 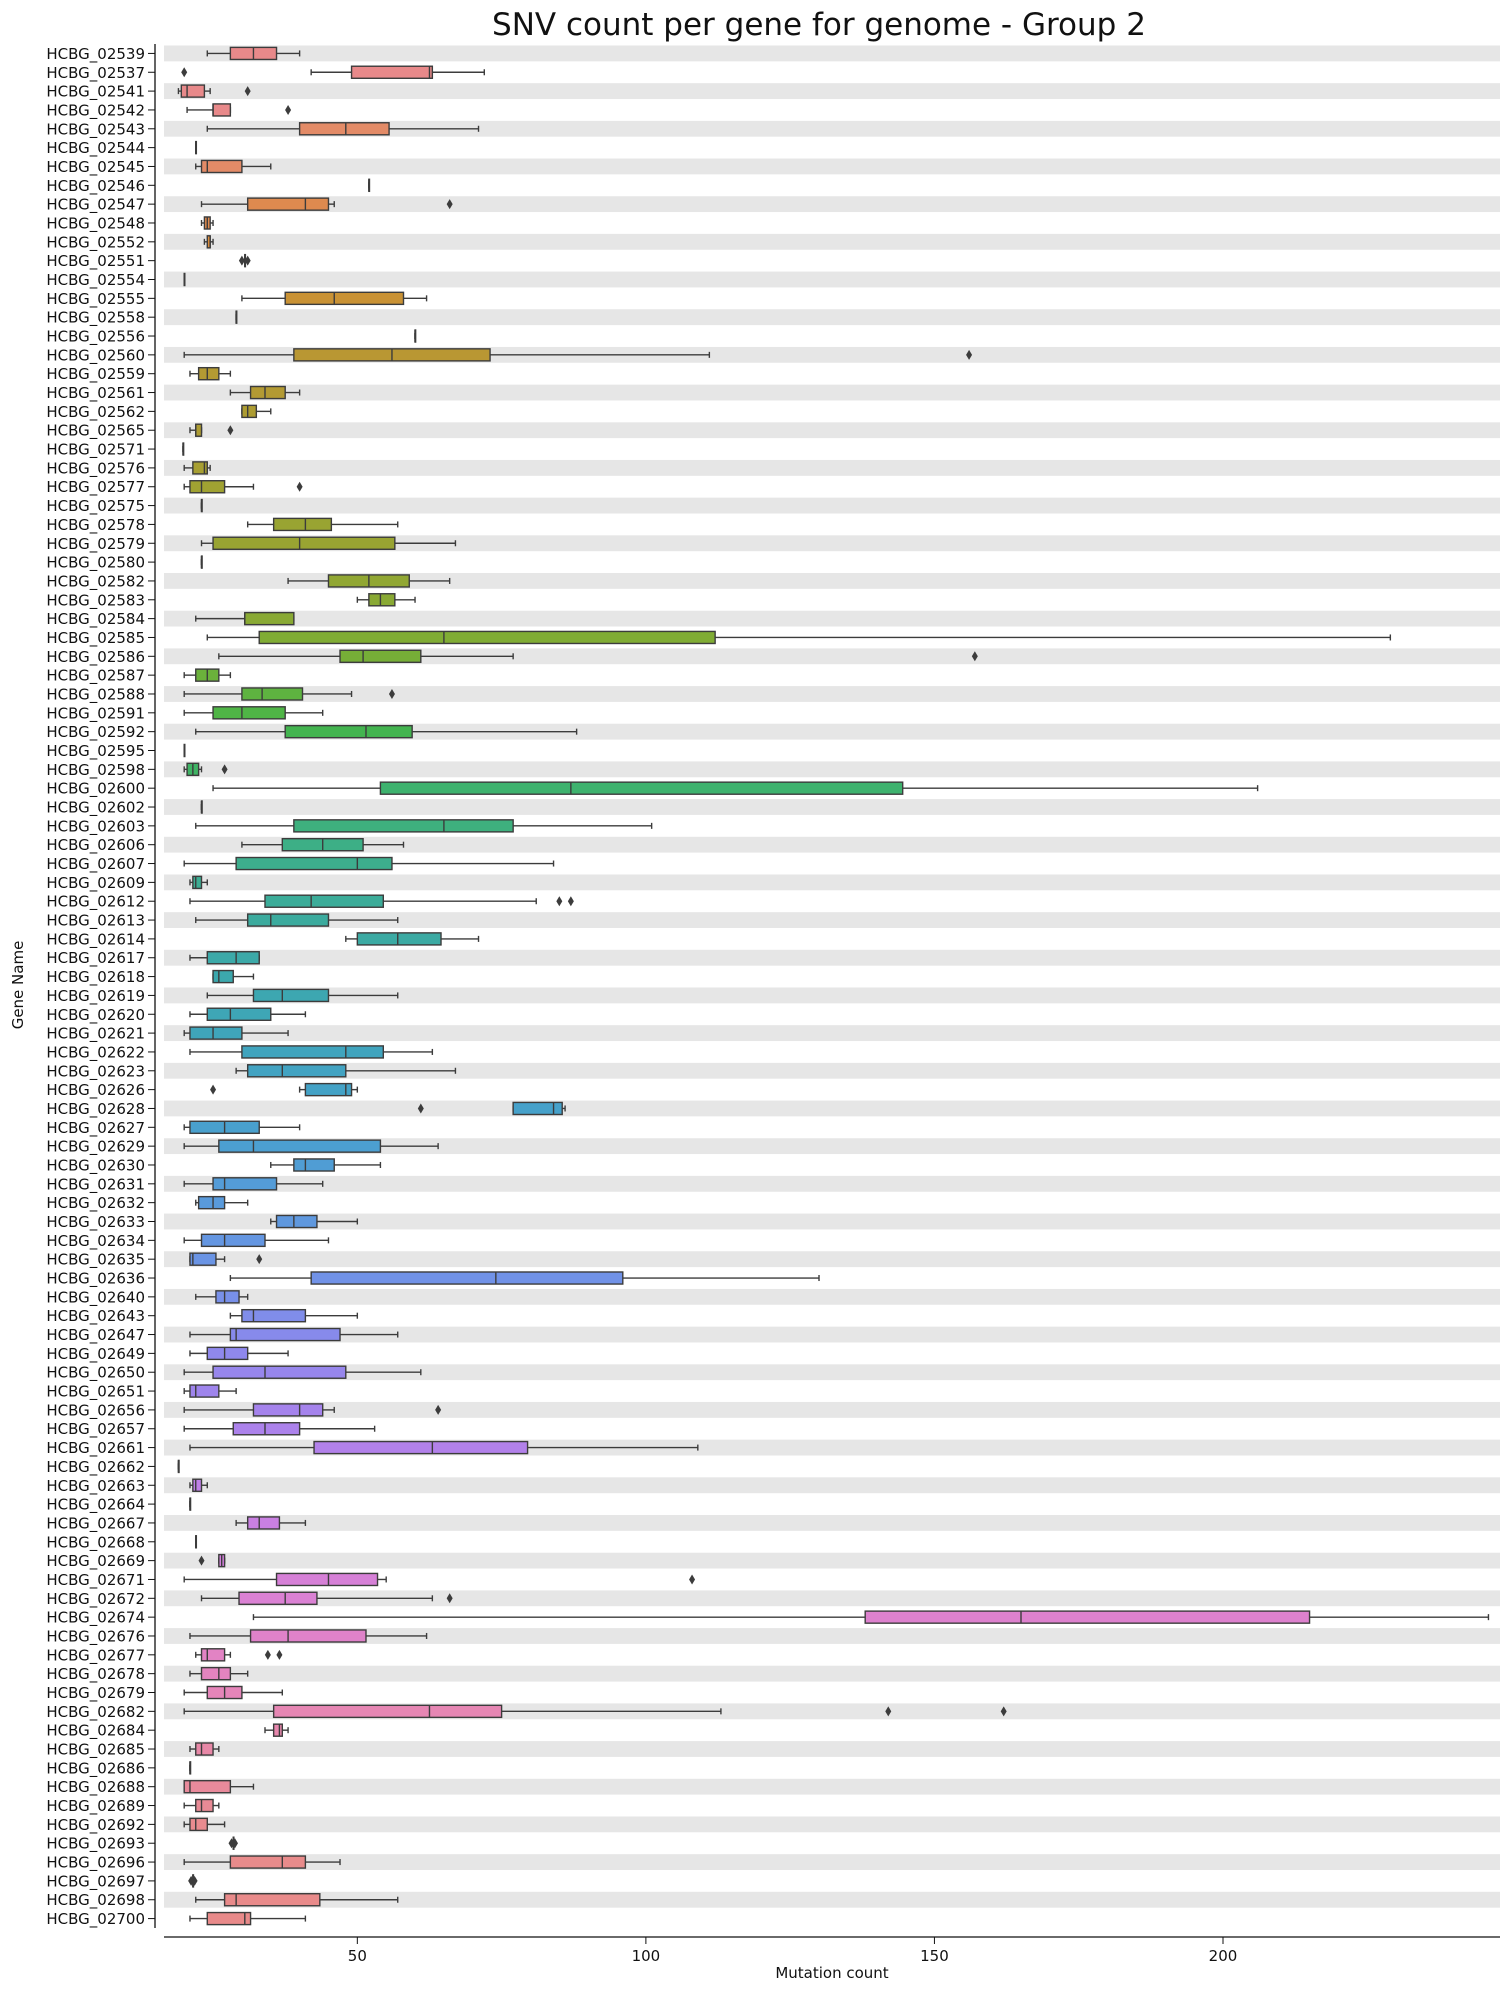 I want to click on y-tick-label: HCBG_02662, so click(x=95, y=1467).